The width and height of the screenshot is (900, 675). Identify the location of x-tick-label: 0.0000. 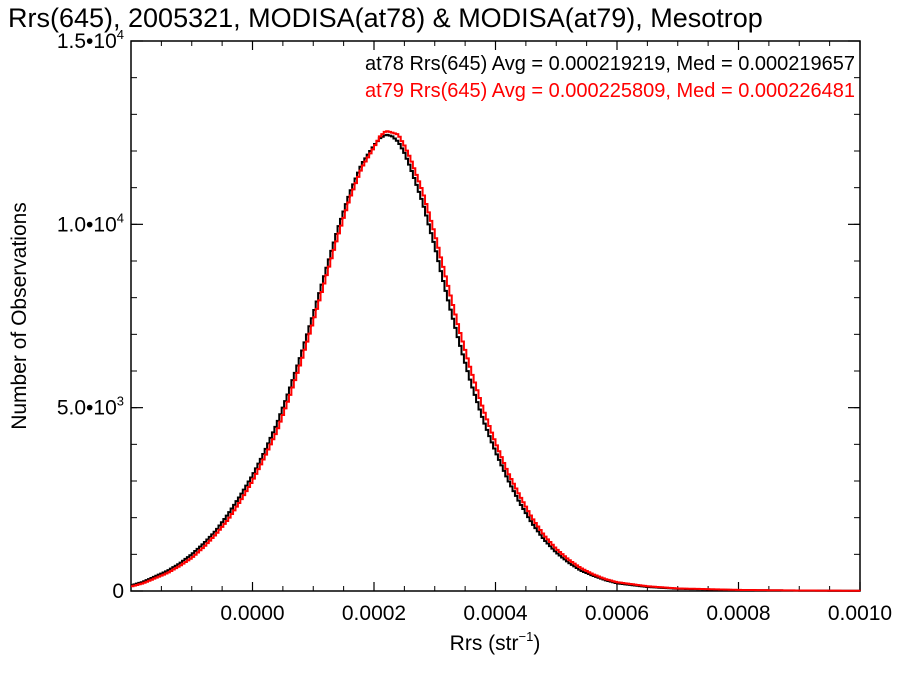
(252, 613).